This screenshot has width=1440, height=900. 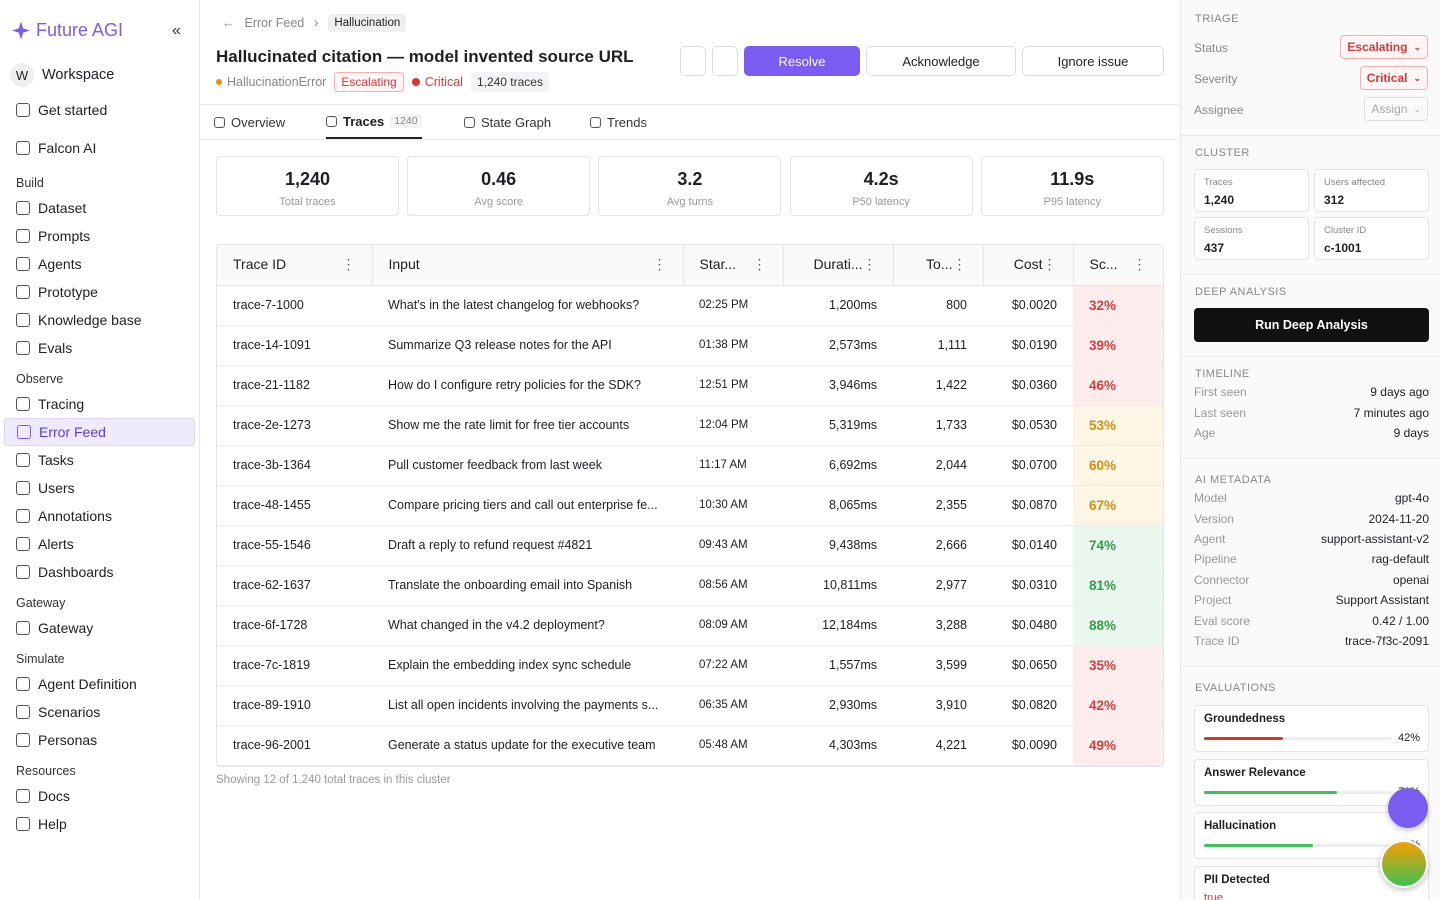 What do you see at coordinates (1408, 808) in the screenshot?
I see `assistant-button` at bounding box center [1408, 808].